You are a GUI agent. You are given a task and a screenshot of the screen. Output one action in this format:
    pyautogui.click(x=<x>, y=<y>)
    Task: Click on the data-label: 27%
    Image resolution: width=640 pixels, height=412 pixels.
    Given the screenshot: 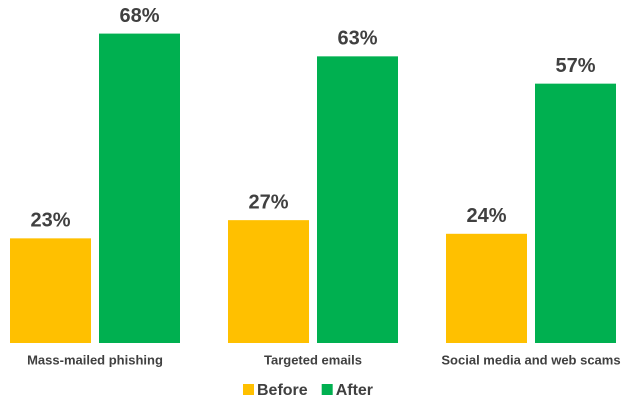 What is the action you would take?
    pyautogui.click(x=268, y=202)
    